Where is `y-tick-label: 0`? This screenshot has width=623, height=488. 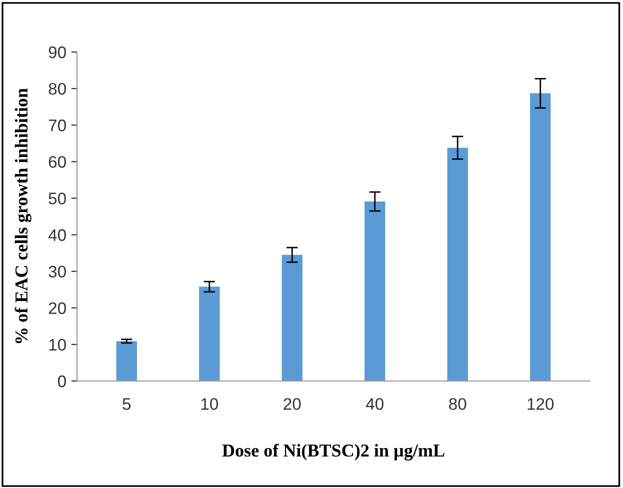 y-tick-label: 0 is located at coordinates (62, 381).